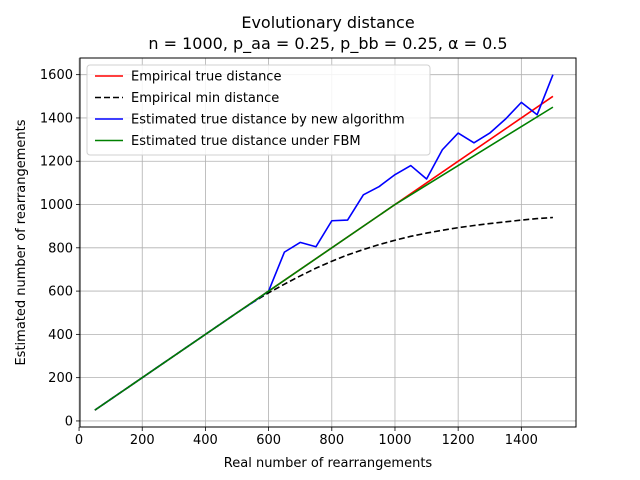 The width and height of the screenshot is (640, 480). What do you see at coordinates (56, 205) in the screenshot?
I see `y-tick-label-1000: 1000` at bounding box center [56, 205].